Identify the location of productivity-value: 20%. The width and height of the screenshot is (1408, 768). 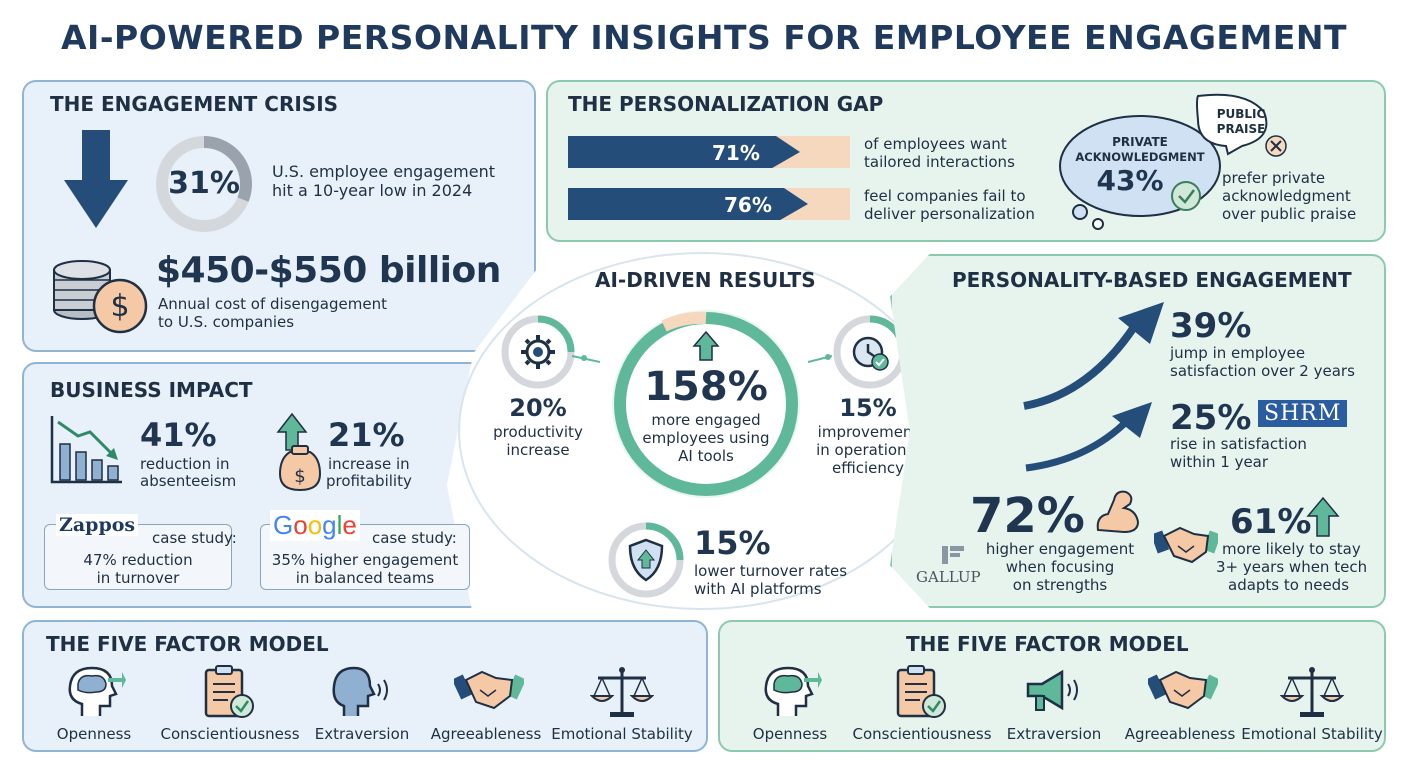
(538, 408).